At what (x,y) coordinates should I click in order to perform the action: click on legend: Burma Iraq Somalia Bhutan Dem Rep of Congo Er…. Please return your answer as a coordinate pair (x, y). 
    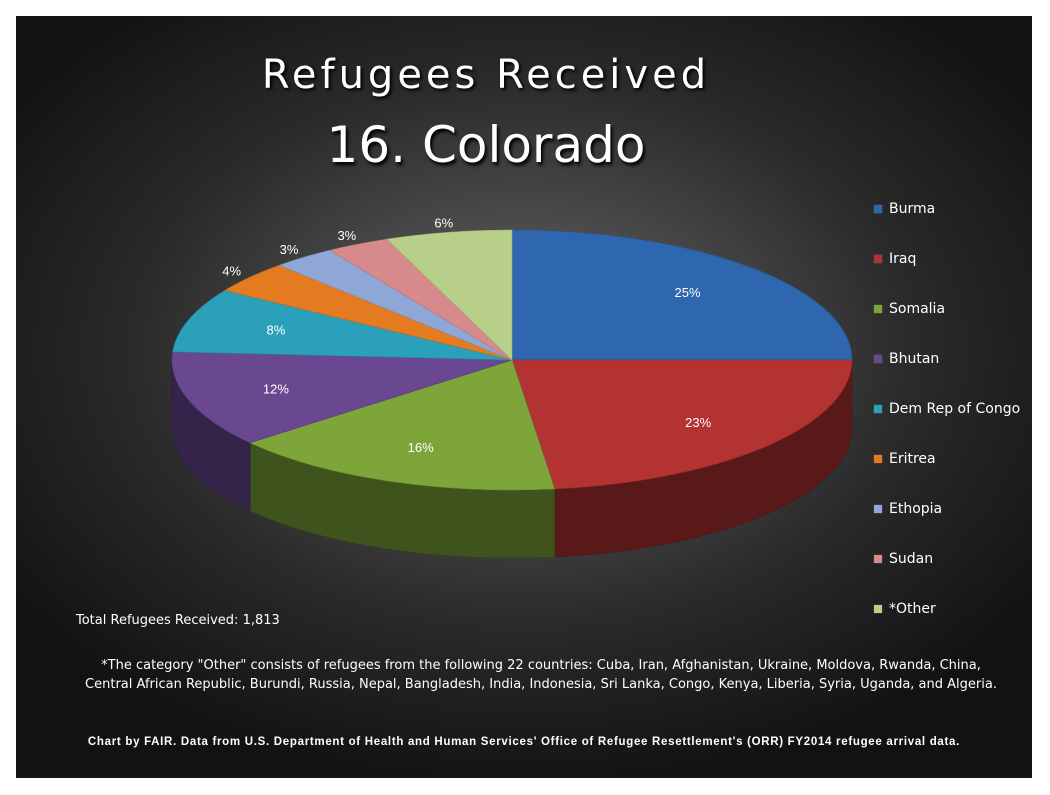
    Looking at the image, I should click on (953, 425).